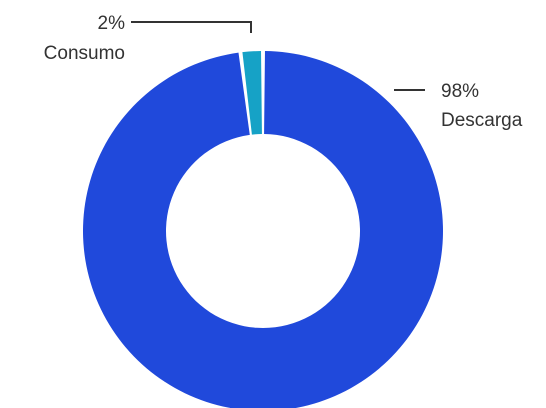 This screenshot has height=408, width=546. What do you see at coordinates (191, 27) in the screenshot?
I see `leader-line-consumo` at bounding box center [191, 27].